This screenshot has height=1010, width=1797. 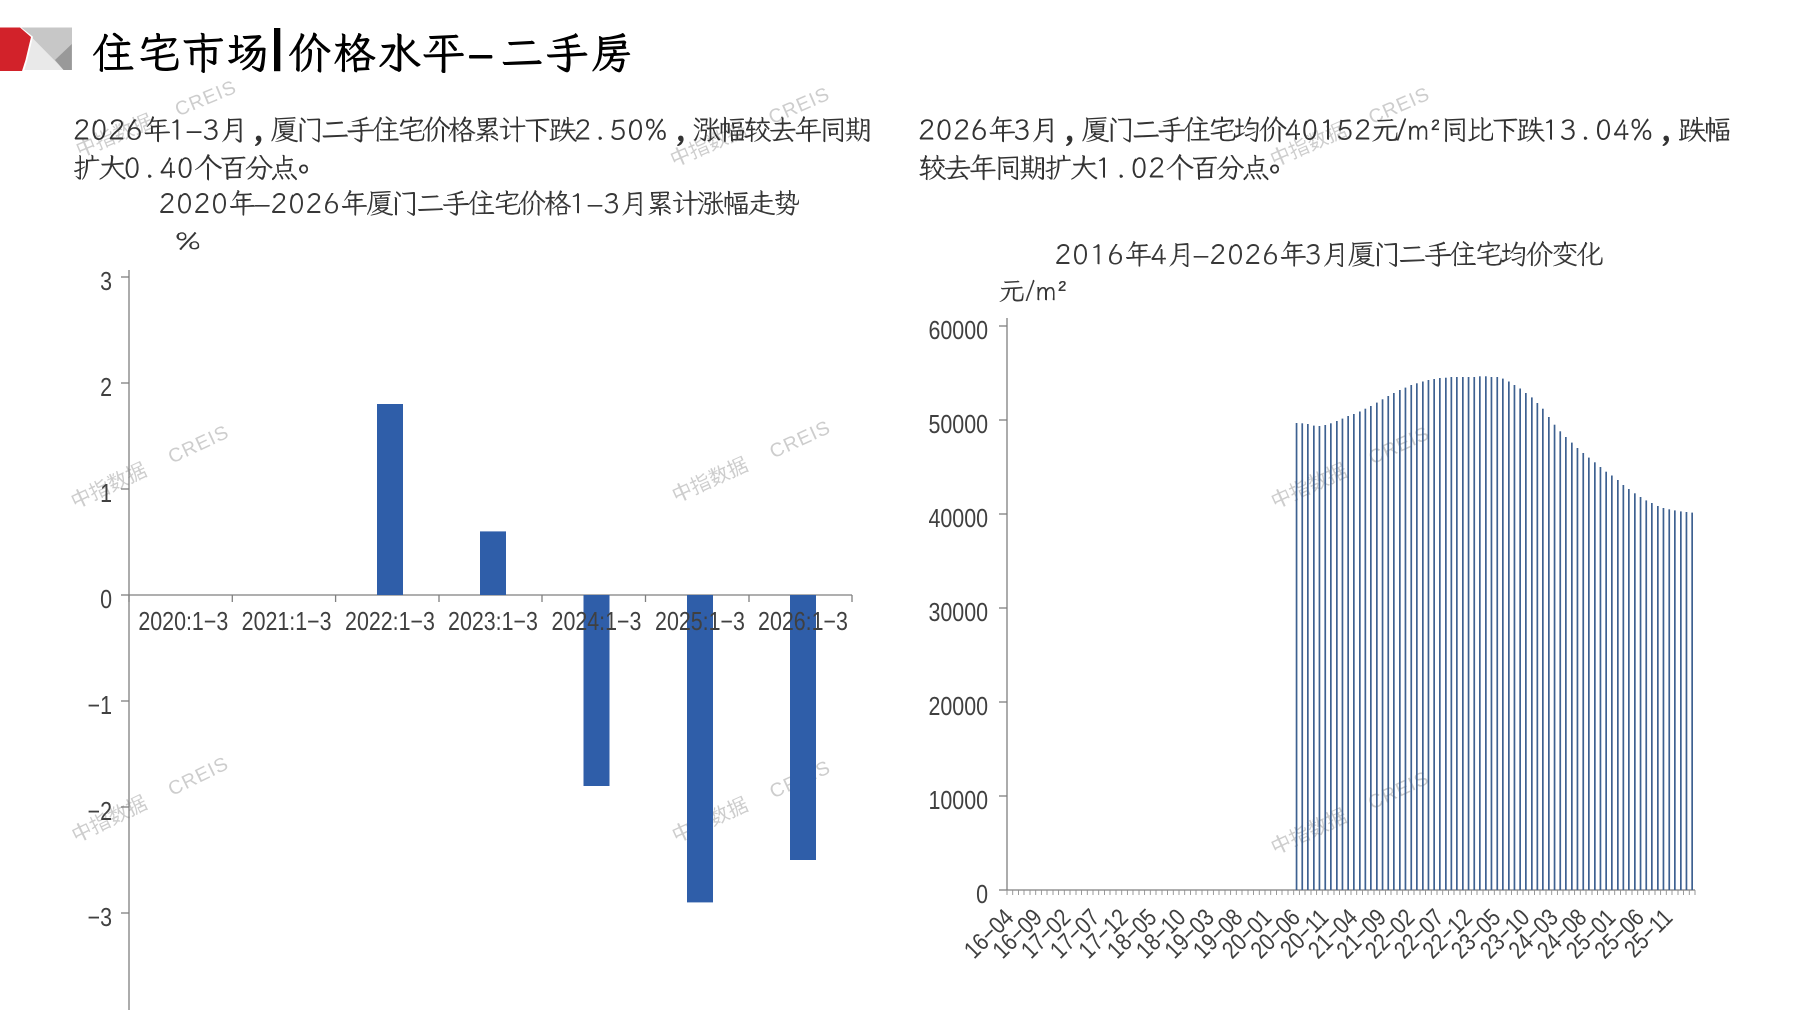 I want to click on svg-text: −1, so click(x=100, y=705).